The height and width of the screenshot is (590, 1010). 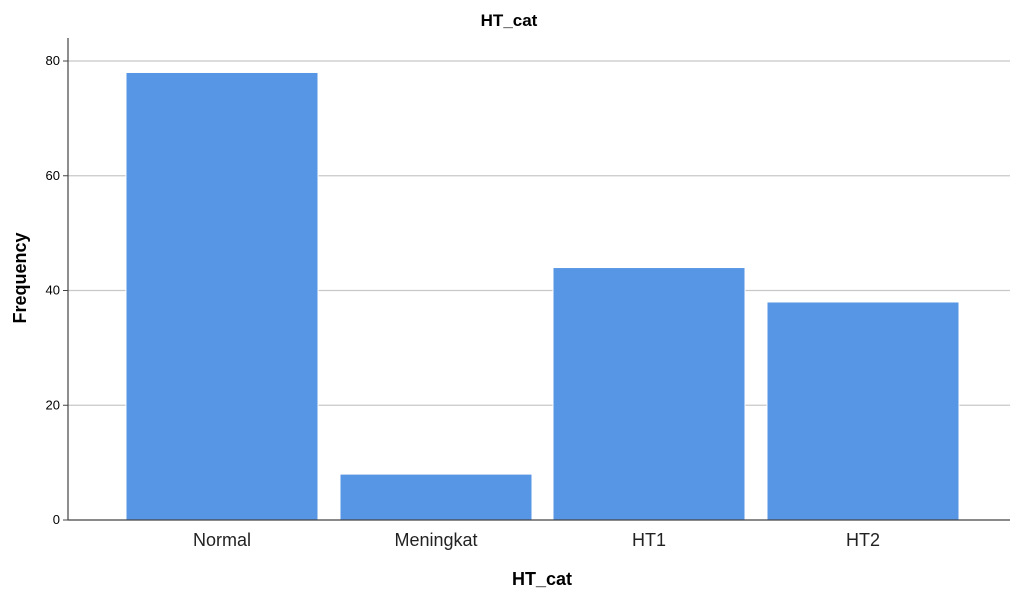 What do you see at coordinates (222, 540) in the screenshot?
I see `x-tick-label-normal: Normal` at bounding box center [222, 540].